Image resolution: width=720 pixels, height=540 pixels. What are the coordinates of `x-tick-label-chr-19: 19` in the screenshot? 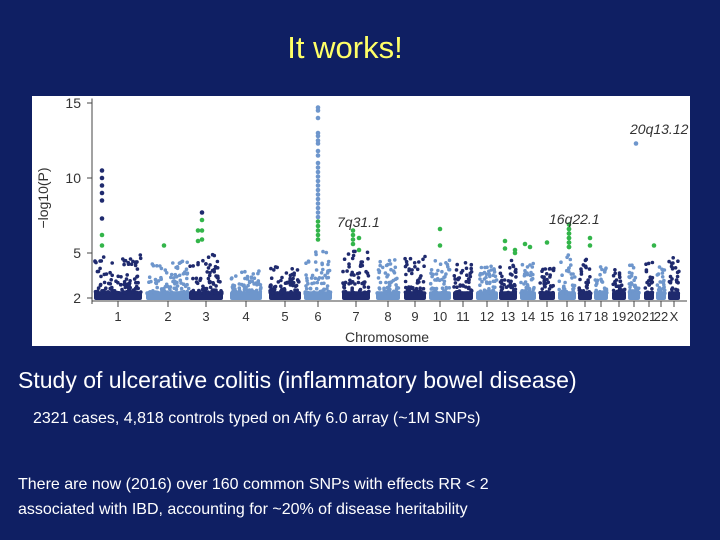 It's located at (619, 316).